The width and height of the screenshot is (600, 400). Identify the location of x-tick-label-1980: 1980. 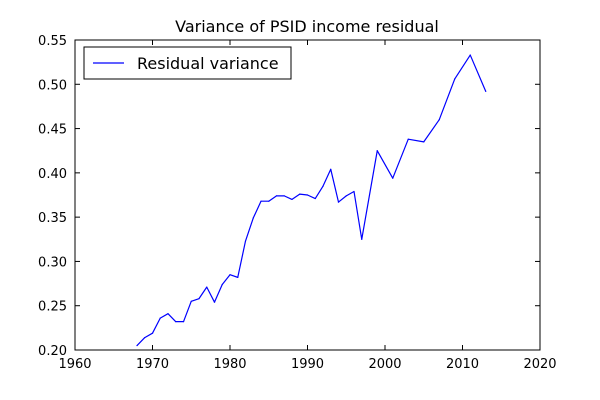
(229, 364).